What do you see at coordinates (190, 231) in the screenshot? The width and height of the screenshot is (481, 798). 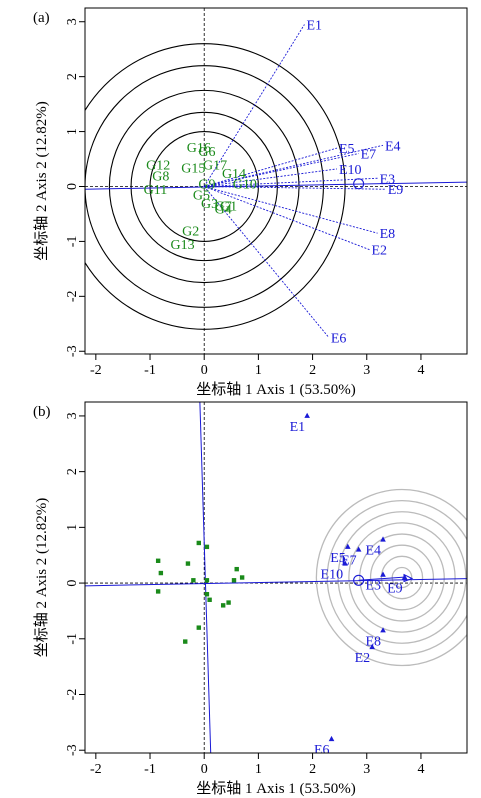 I see `genotype-label: G2` at bounding box center [190, 231].